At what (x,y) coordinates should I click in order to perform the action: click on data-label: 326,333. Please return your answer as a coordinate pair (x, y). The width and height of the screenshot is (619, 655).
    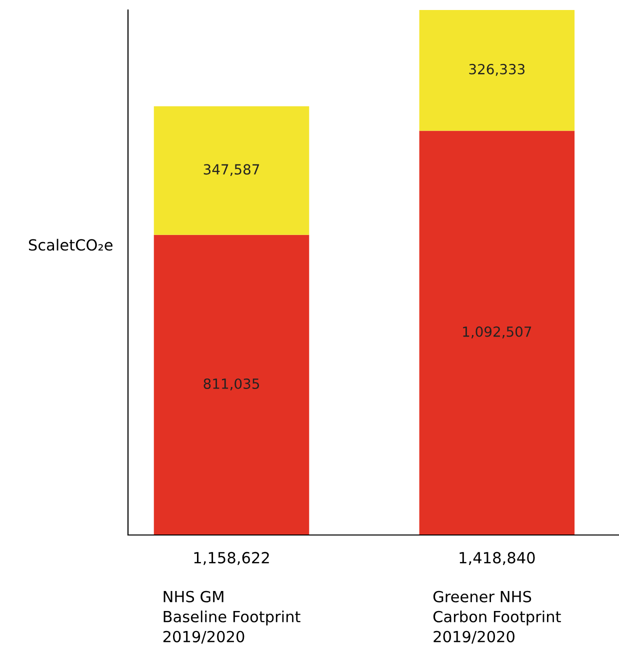
    Looking at the image, I should click on (497, 70).